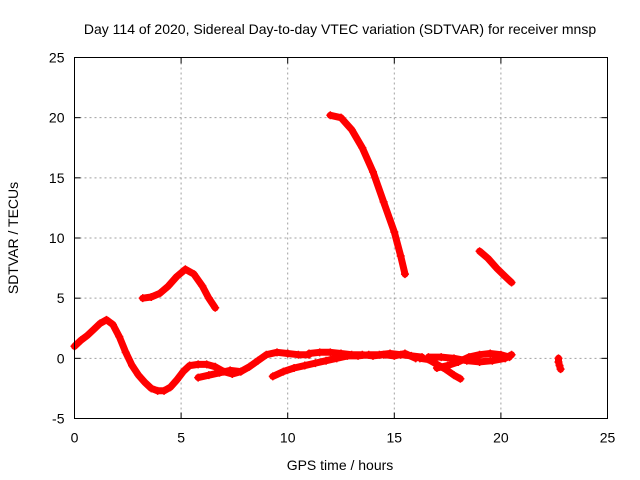 This screenshot has width=640, height=480. What do you see at coordinates (58, 419) in the screenshot?
I see `y-tick-label: -5` at bounding box center [58, 419].